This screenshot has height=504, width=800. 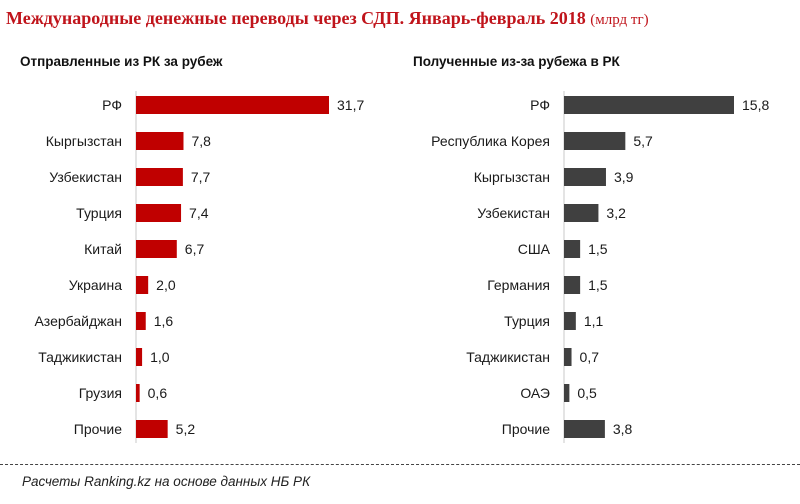 I want to click on left-category-label: Прочие, so click(x=98, y=429).